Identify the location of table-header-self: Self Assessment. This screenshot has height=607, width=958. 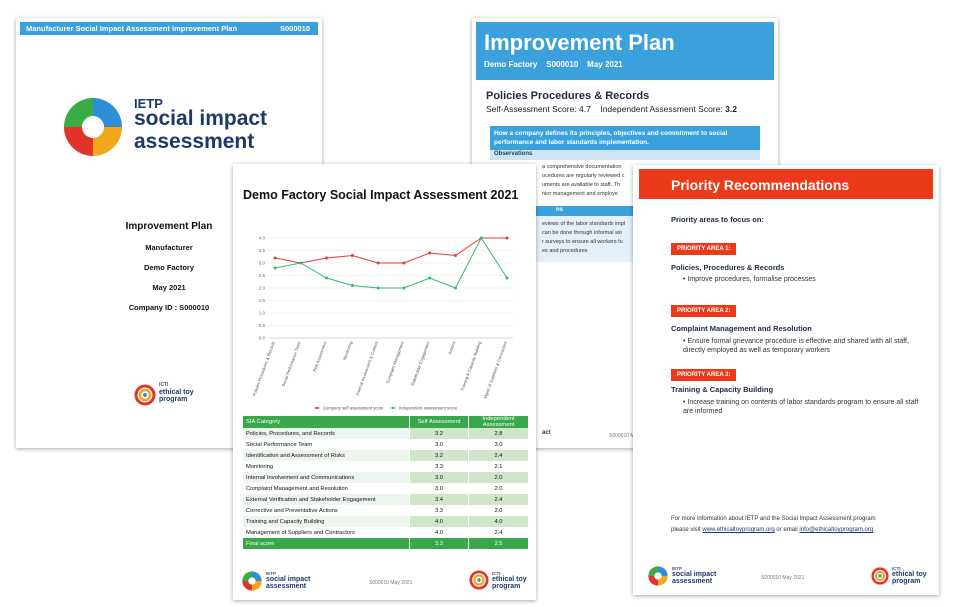
(439, 422).